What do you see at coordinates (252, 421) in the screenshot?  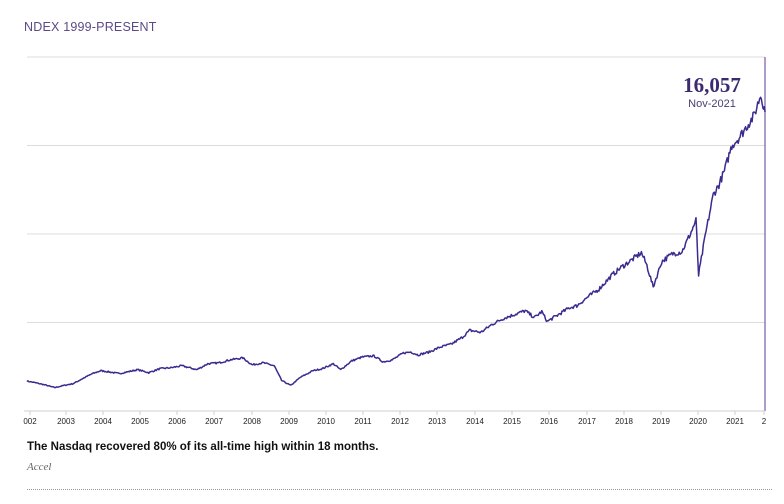 I see `x-tick-label: 2008` at bounding box center [252, 421].